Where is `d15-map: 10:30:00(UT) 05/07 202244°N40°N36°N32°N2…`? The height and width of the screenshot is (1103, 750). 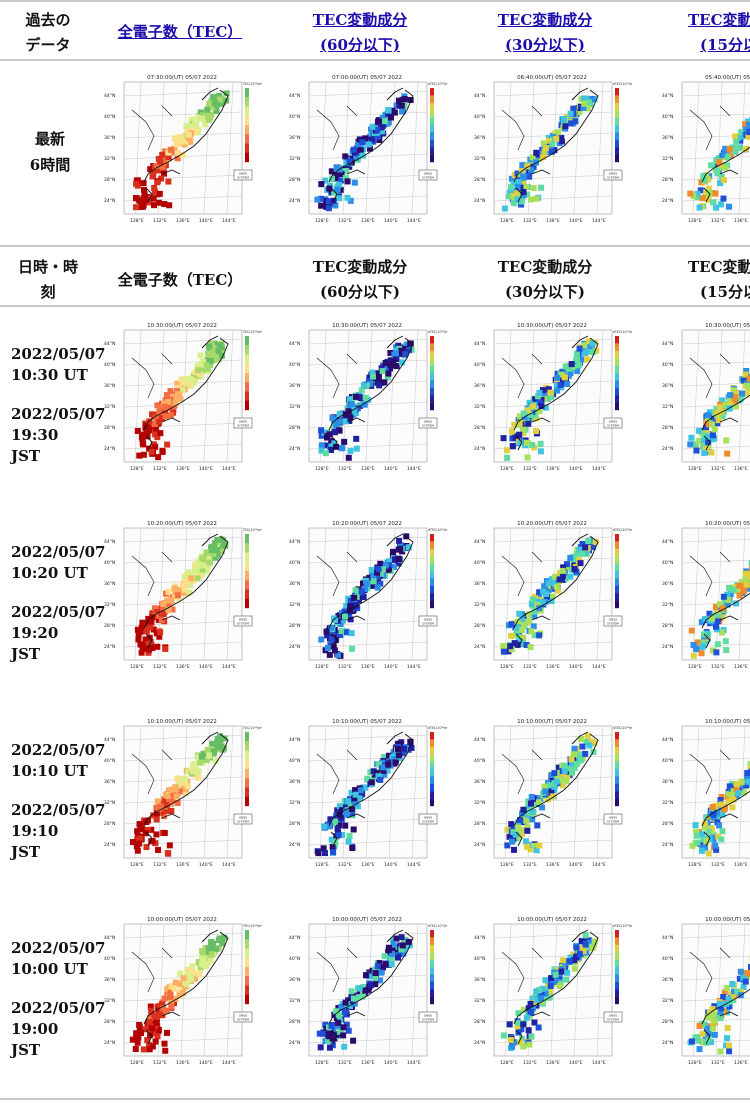
d15-map: 10:30:00(UT) 05/07 202244°N40°N36°N32°N2… is located at coordinates (705, 398).